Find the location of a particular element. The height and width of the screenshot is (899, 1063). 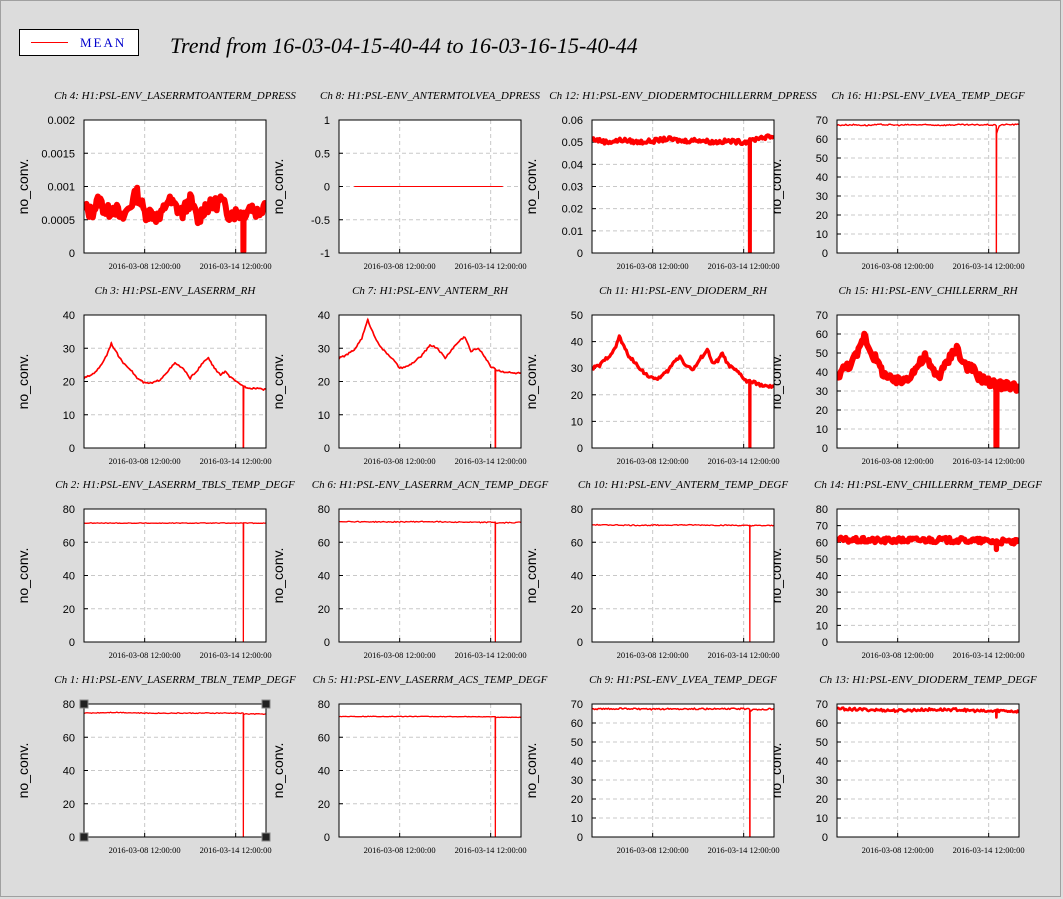

chart-title: Ch 1: H1:PSL-ENV_LASERRM_TBLN_TEMP_DEGF is located at coordinates (175, 680).